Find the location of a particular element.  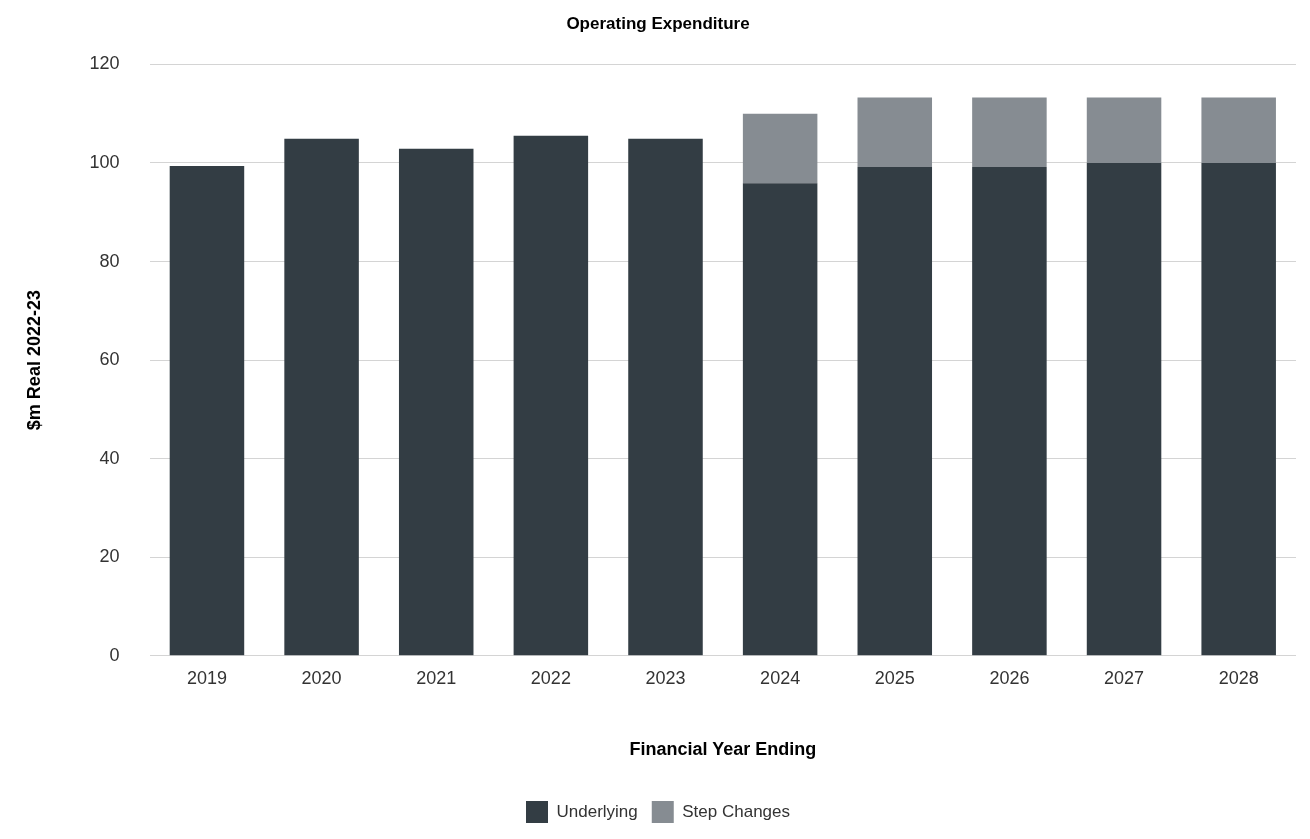

x-tick-label: 2028 is located at coordinates (1238, 677).